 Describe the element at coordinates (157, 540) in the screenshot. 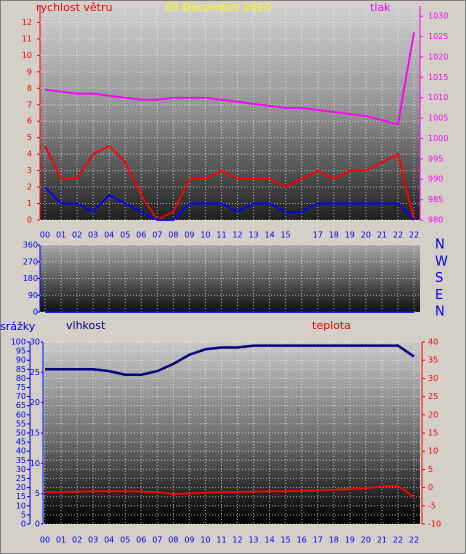

I see `x-tick-label: 07` at that location.